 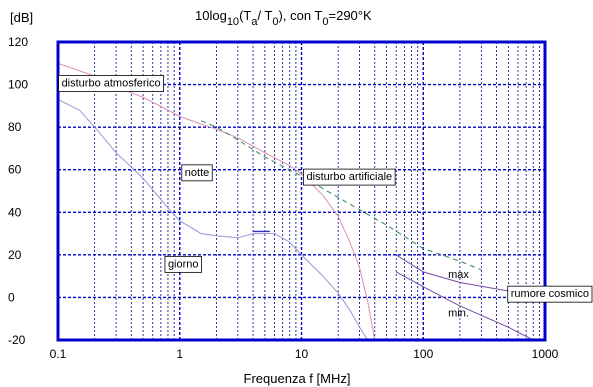 What do you see at coordinates (545, 354) in the screenshot?
I see `x-tick-label: 1000` at bounding box center [545, 354].